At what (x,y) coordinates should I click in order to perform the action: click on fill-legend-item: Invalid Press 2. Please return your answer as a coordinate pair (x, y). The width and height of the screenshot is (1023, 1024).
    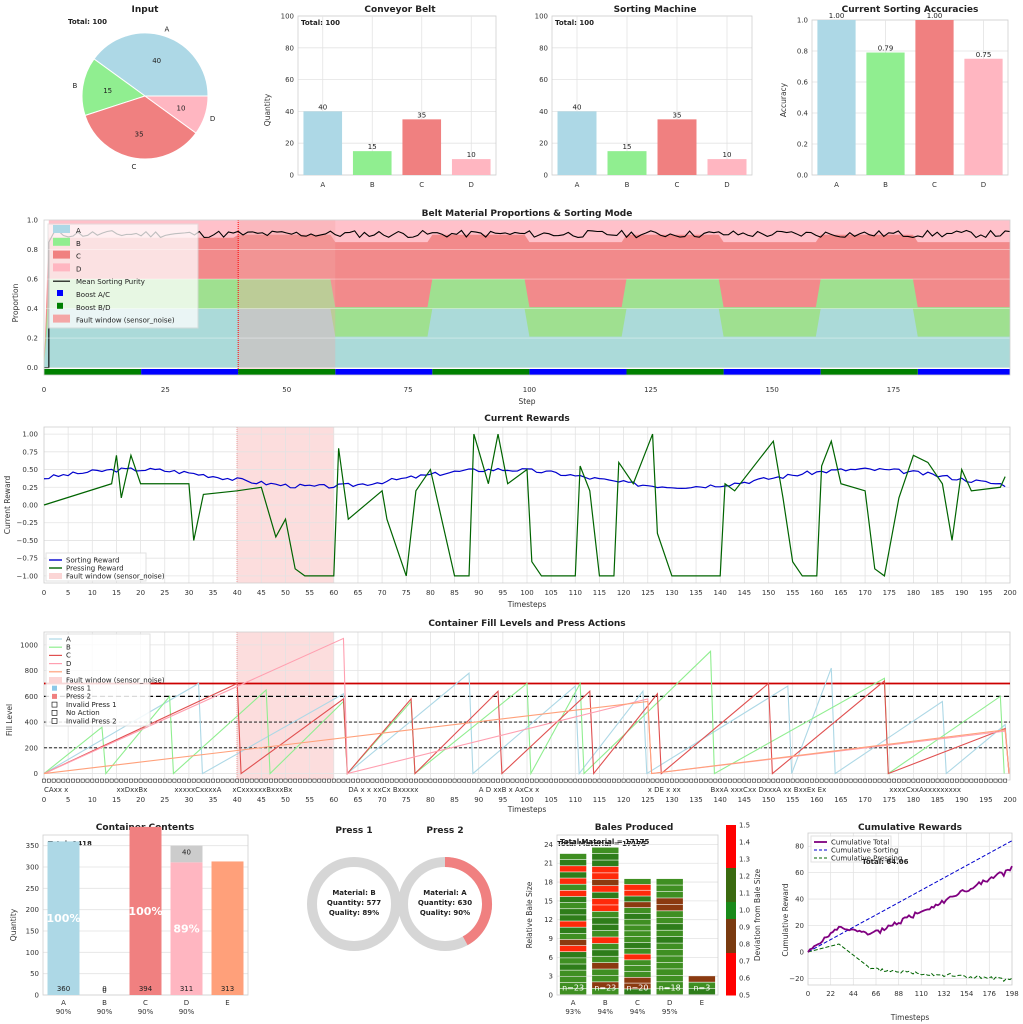
    Looking at the image, I should click on (91, 721).